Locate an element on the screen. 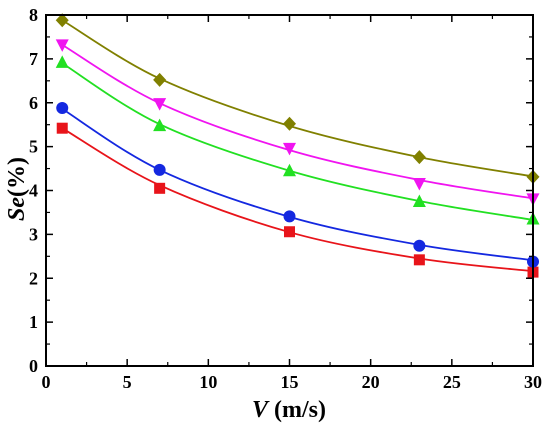 The height and width of the screenshot is (430, 546). x-tick-label: 5 is located at coordinates (127, 382).